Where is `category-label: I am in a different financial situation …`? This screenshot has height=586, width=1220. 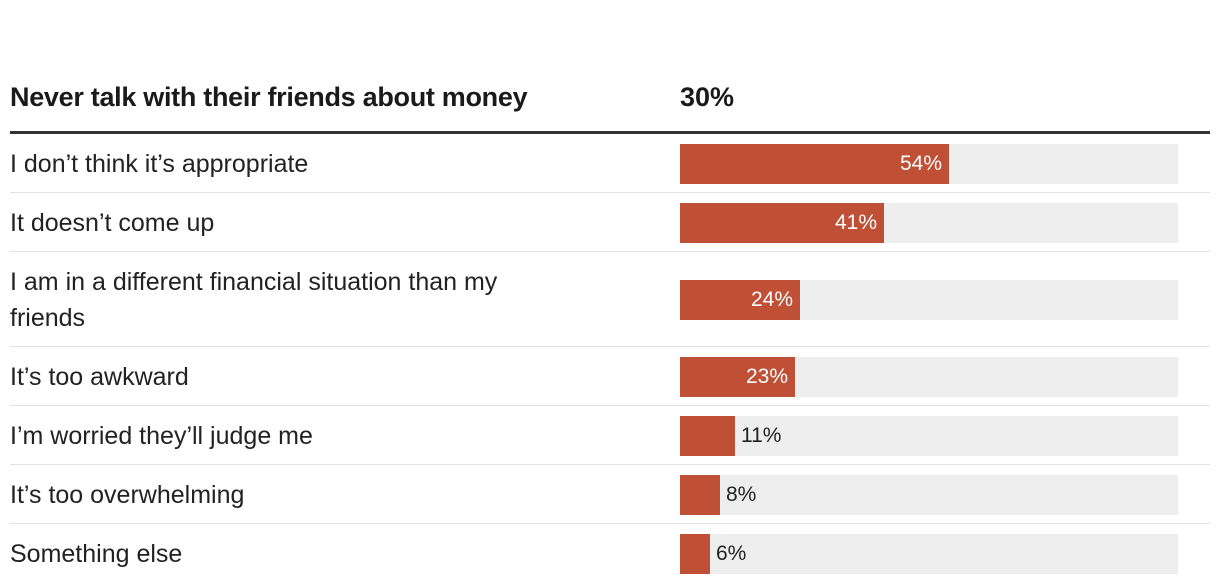 category-label: I am in a different financial situation … is located at coordinates (254, 300).